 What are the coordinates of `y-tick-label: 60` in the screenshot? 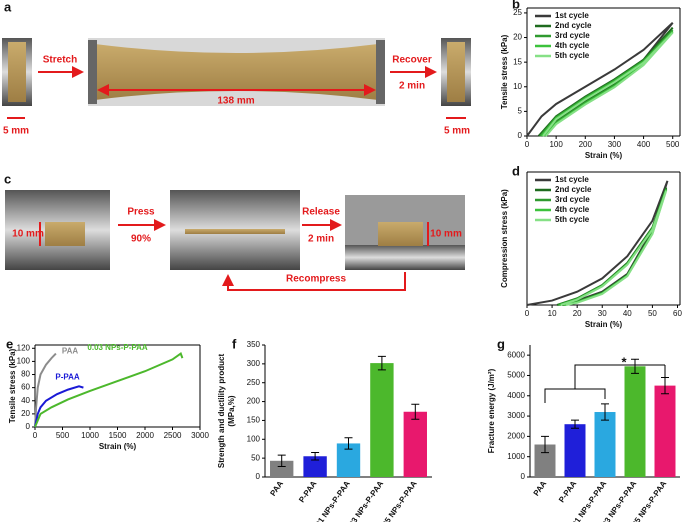 It's located at (25, 387).